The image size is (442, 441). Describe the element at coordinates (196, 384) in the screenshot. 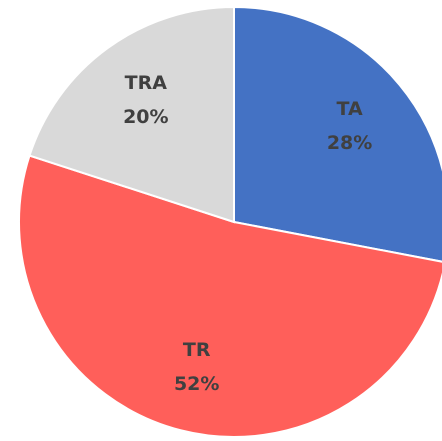

I see `slice-value-label: 52%` at that location.